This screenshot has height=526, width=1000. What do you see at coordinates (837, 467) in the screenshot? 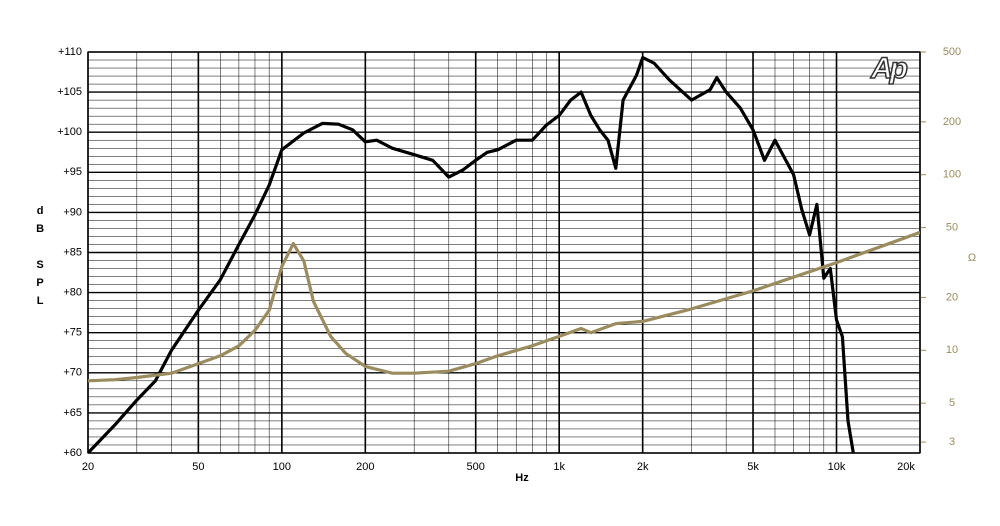
I see `x-tick-label: 10k` at bounding box center [837, 467].